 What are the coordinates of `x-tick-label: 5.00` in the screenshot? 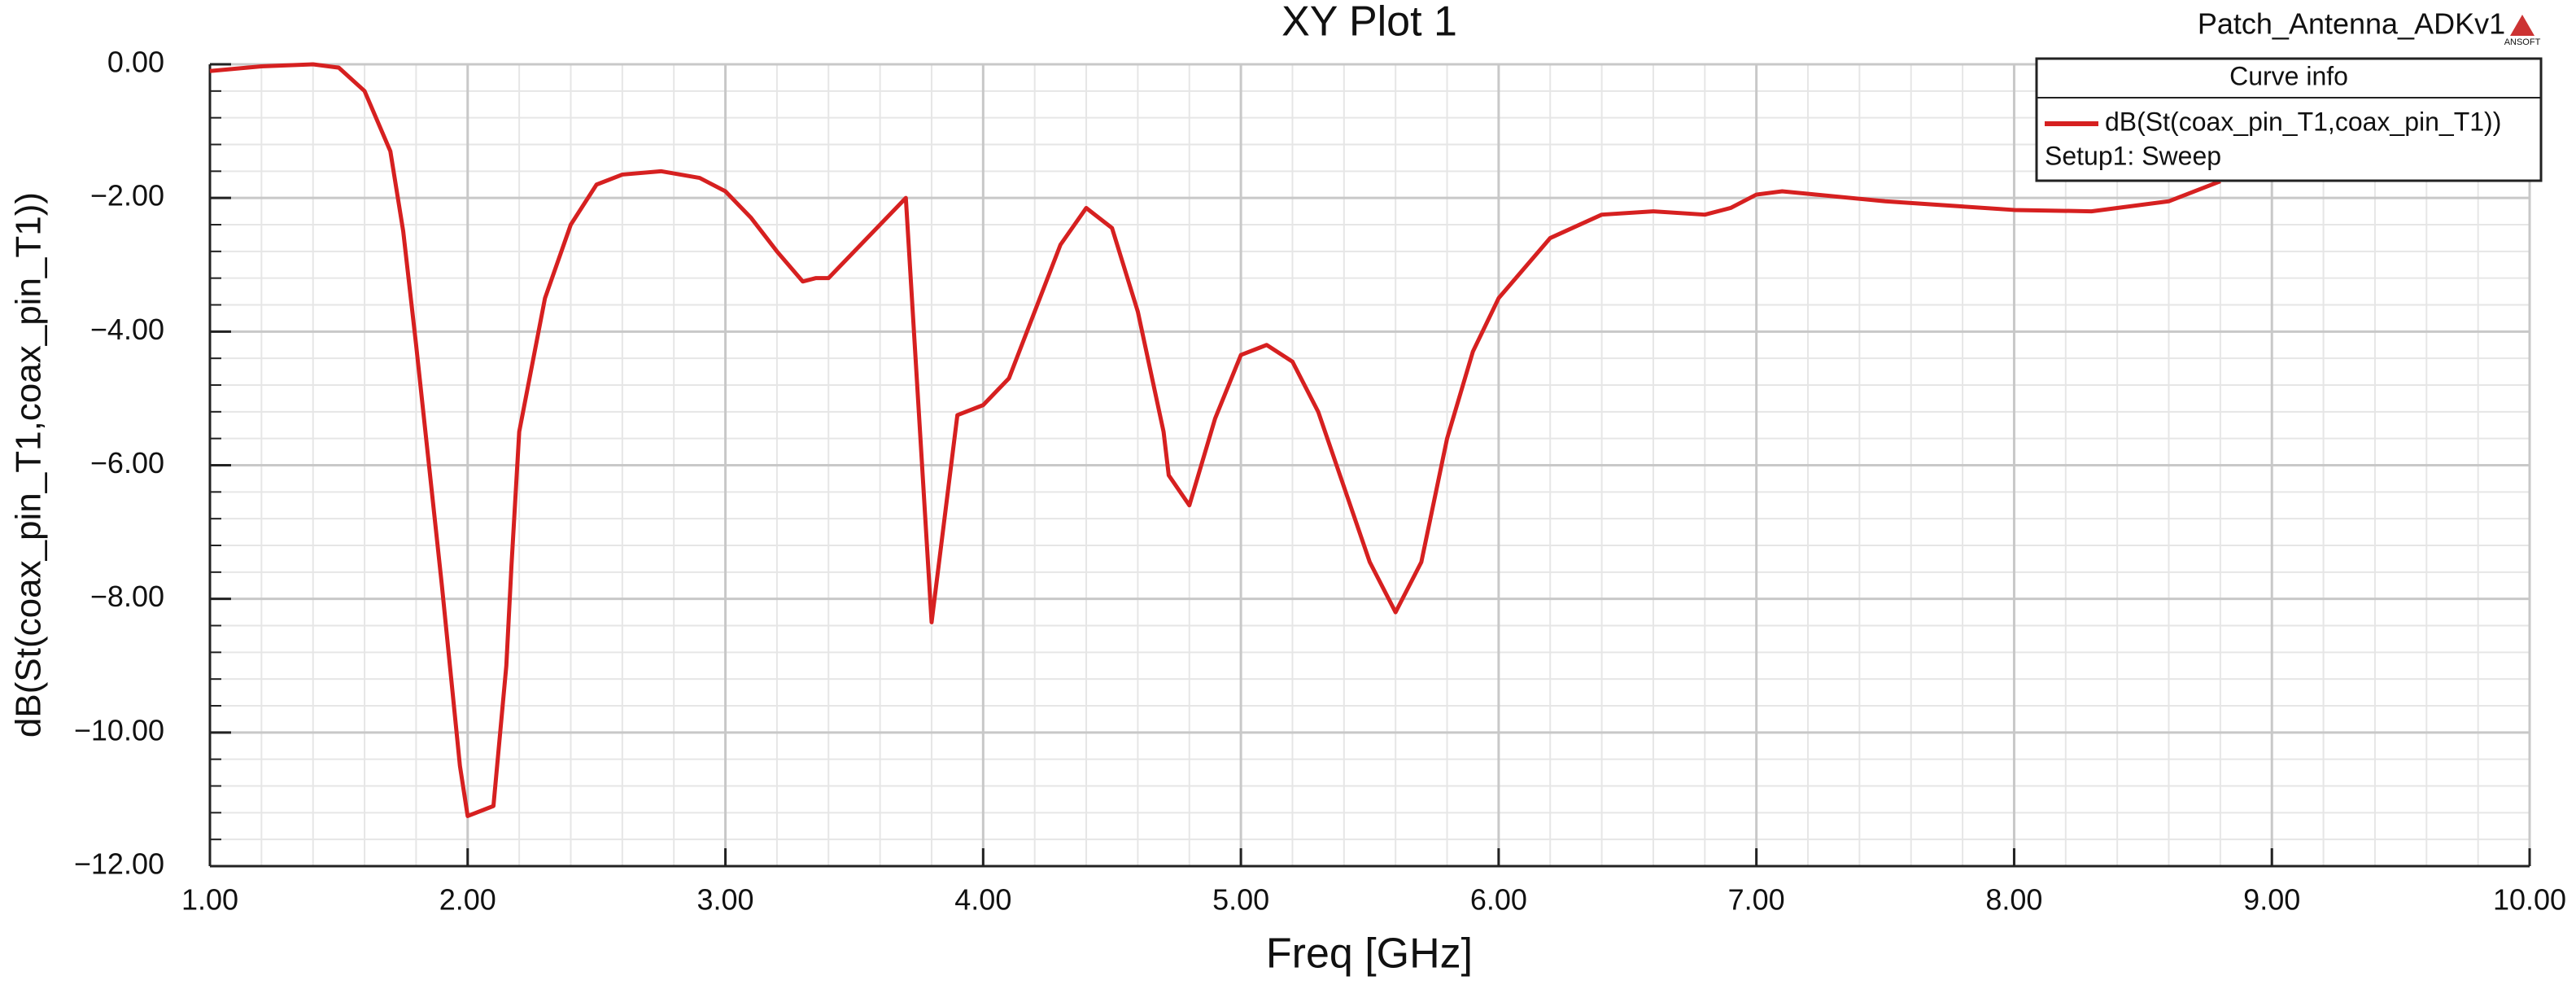 It's located at (1240, 900).